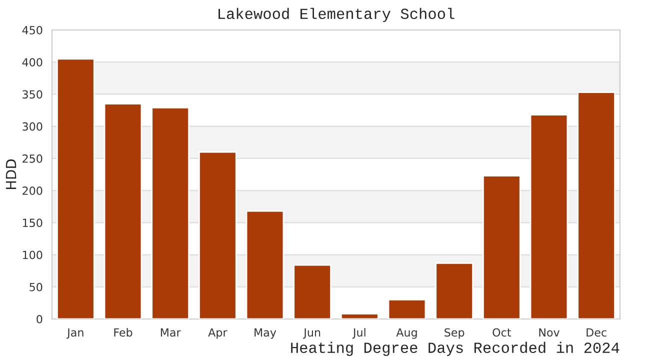  Describe the element at coordinates (596, 332) in the screenshot. I see `x-tick-label: Dec` at that location.